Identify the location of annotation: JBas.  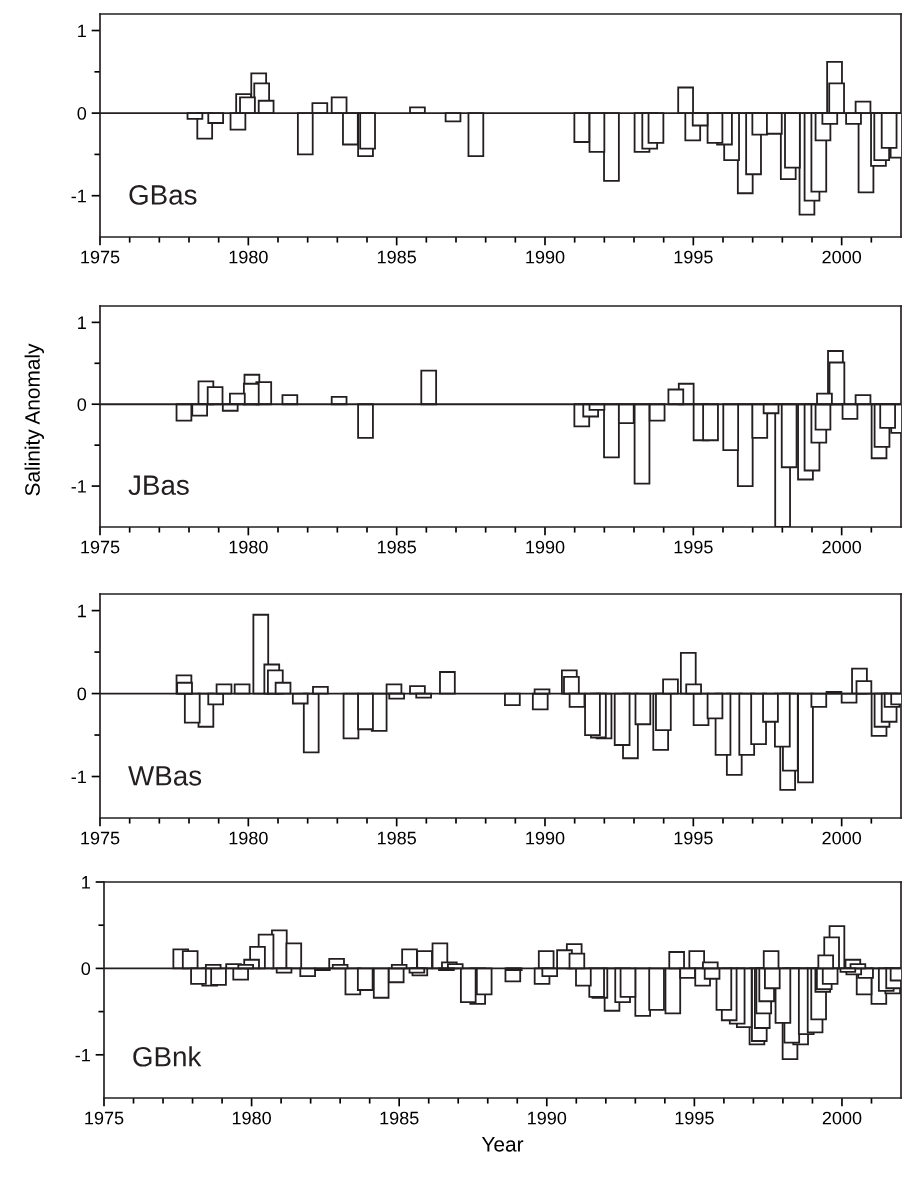
(158, 485).